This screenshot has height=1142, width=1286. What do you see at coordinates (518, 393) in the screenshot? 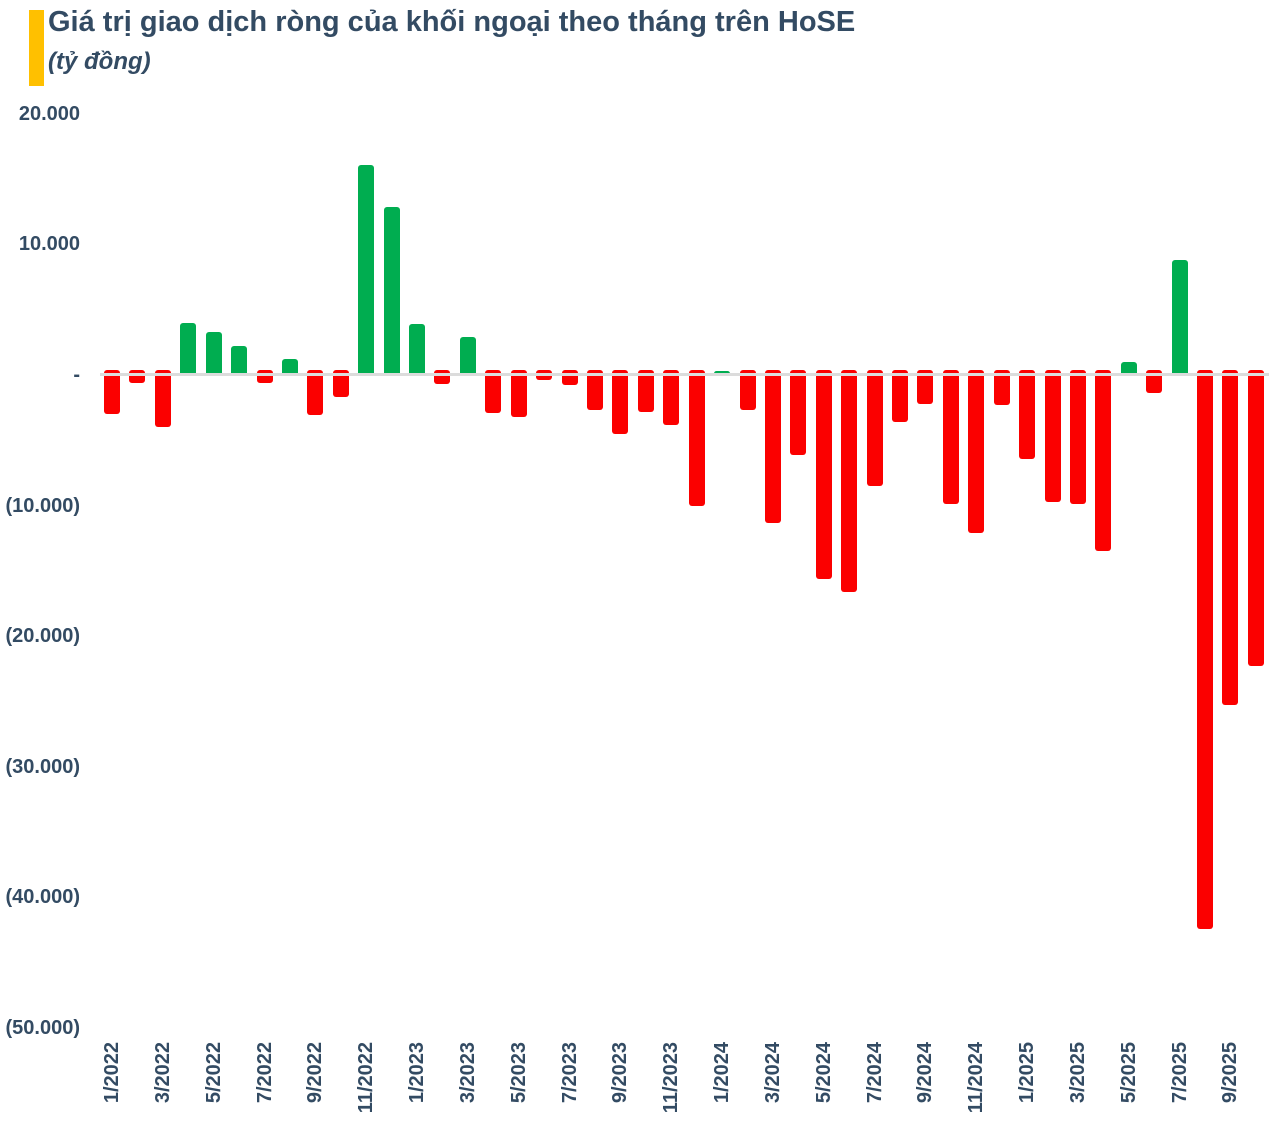
I see `bar-5/2023` at bounding box center [518, 393].